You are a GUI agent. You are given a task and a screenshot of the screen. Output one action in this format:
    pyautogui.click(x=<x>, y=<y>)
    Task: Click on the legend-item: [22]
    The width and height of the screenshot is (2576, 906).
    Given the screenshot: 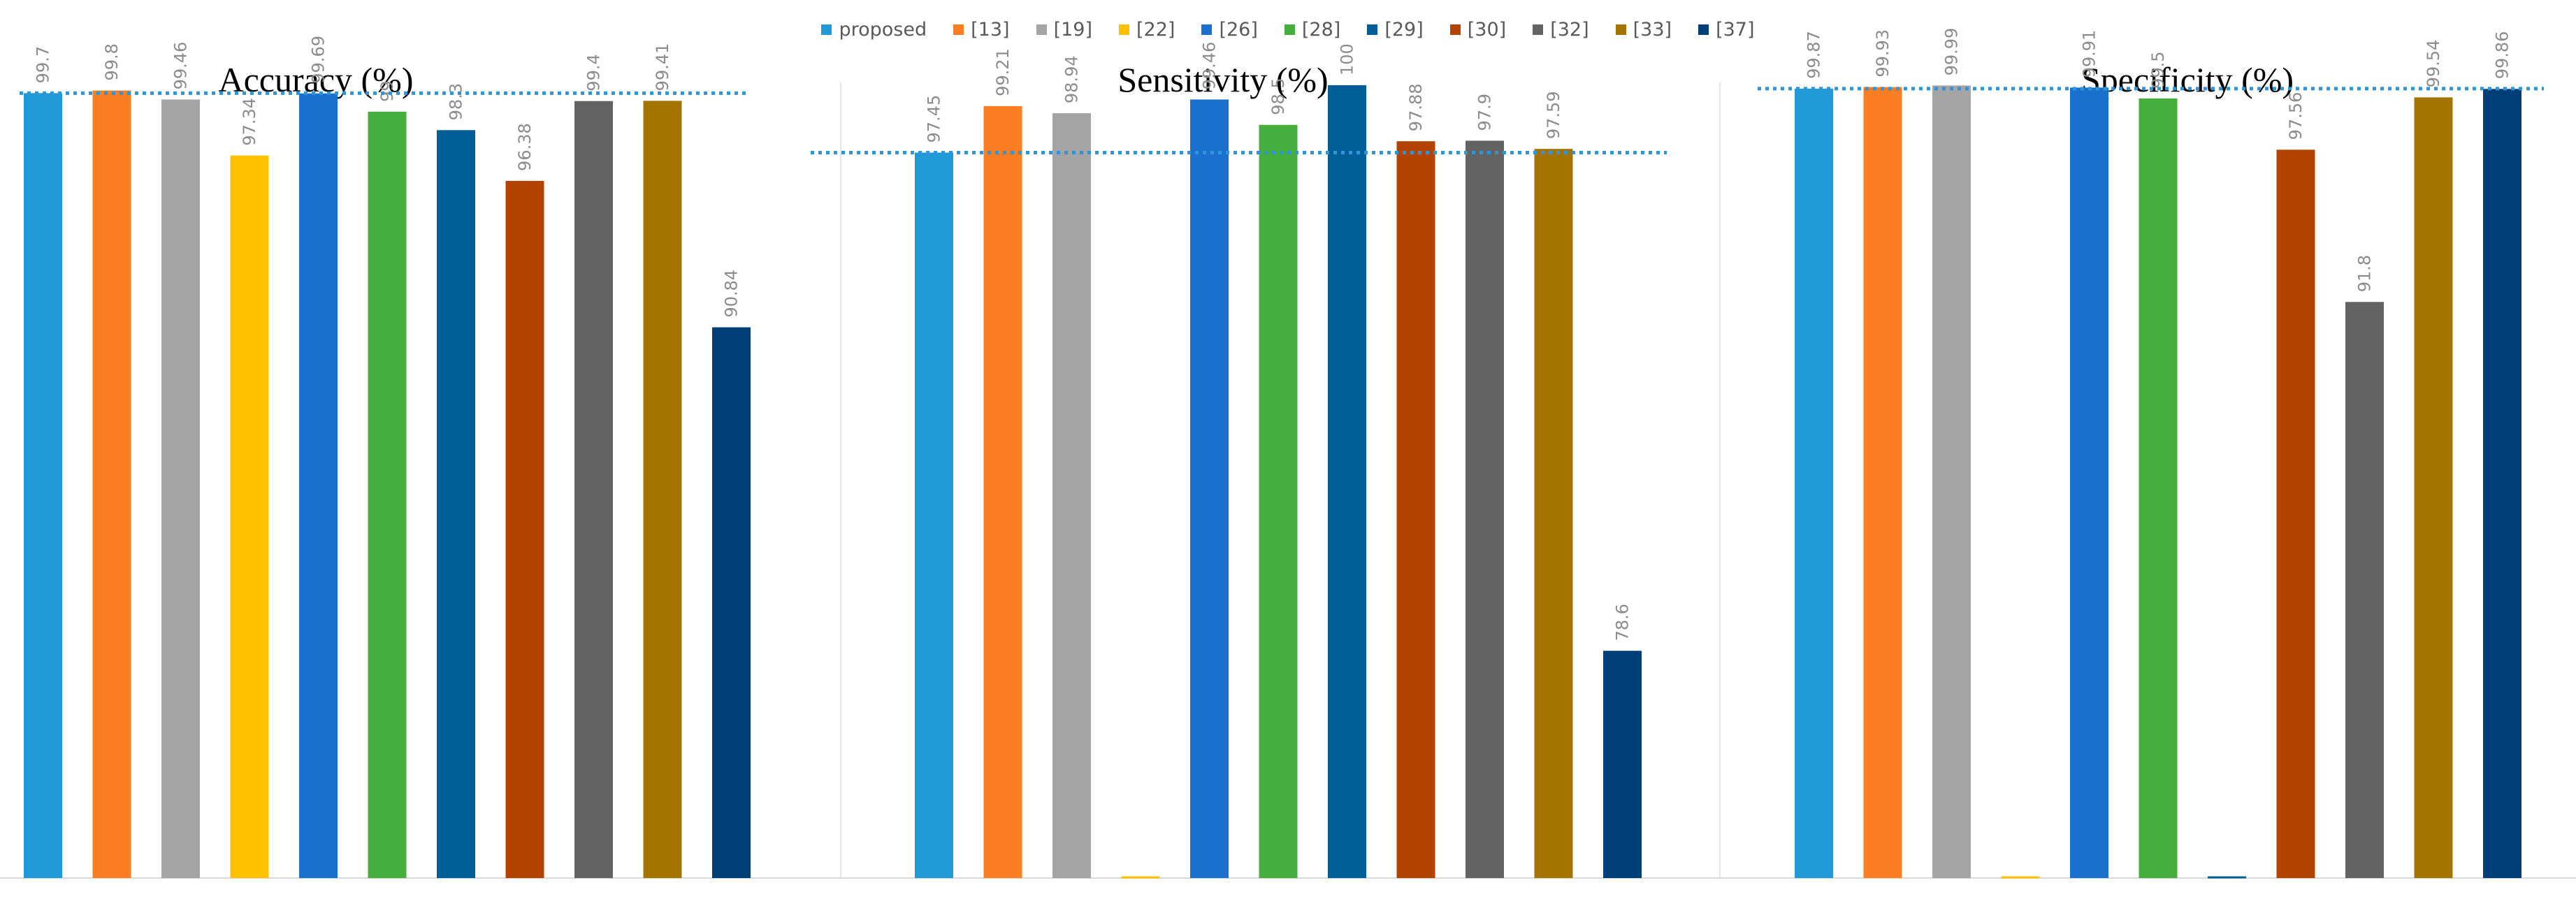 What is the action you would take?
    pyautogui.click(x=1147, y=30)
    